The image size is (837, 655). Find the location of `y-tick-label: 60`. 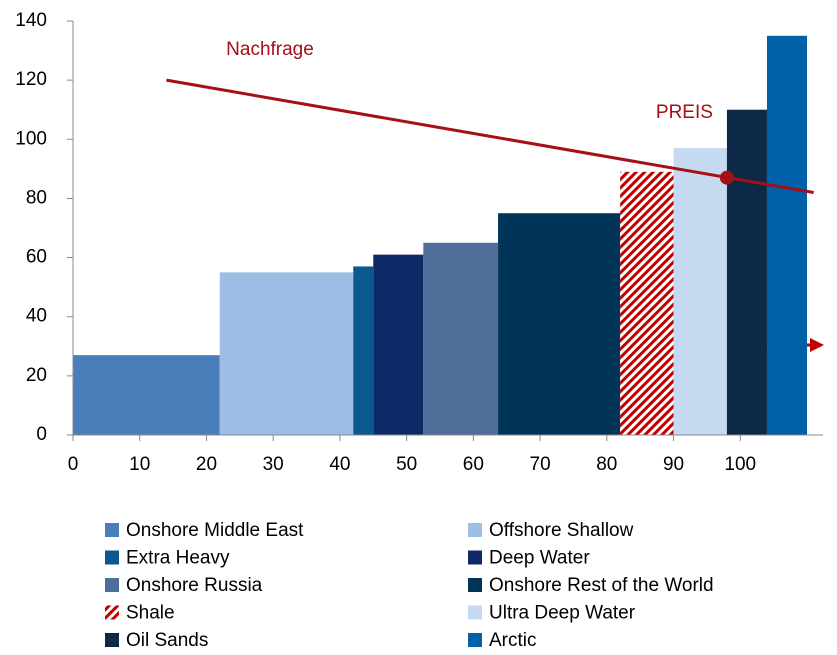

y-tick-label: 60 is located at coordinates (36, 257).